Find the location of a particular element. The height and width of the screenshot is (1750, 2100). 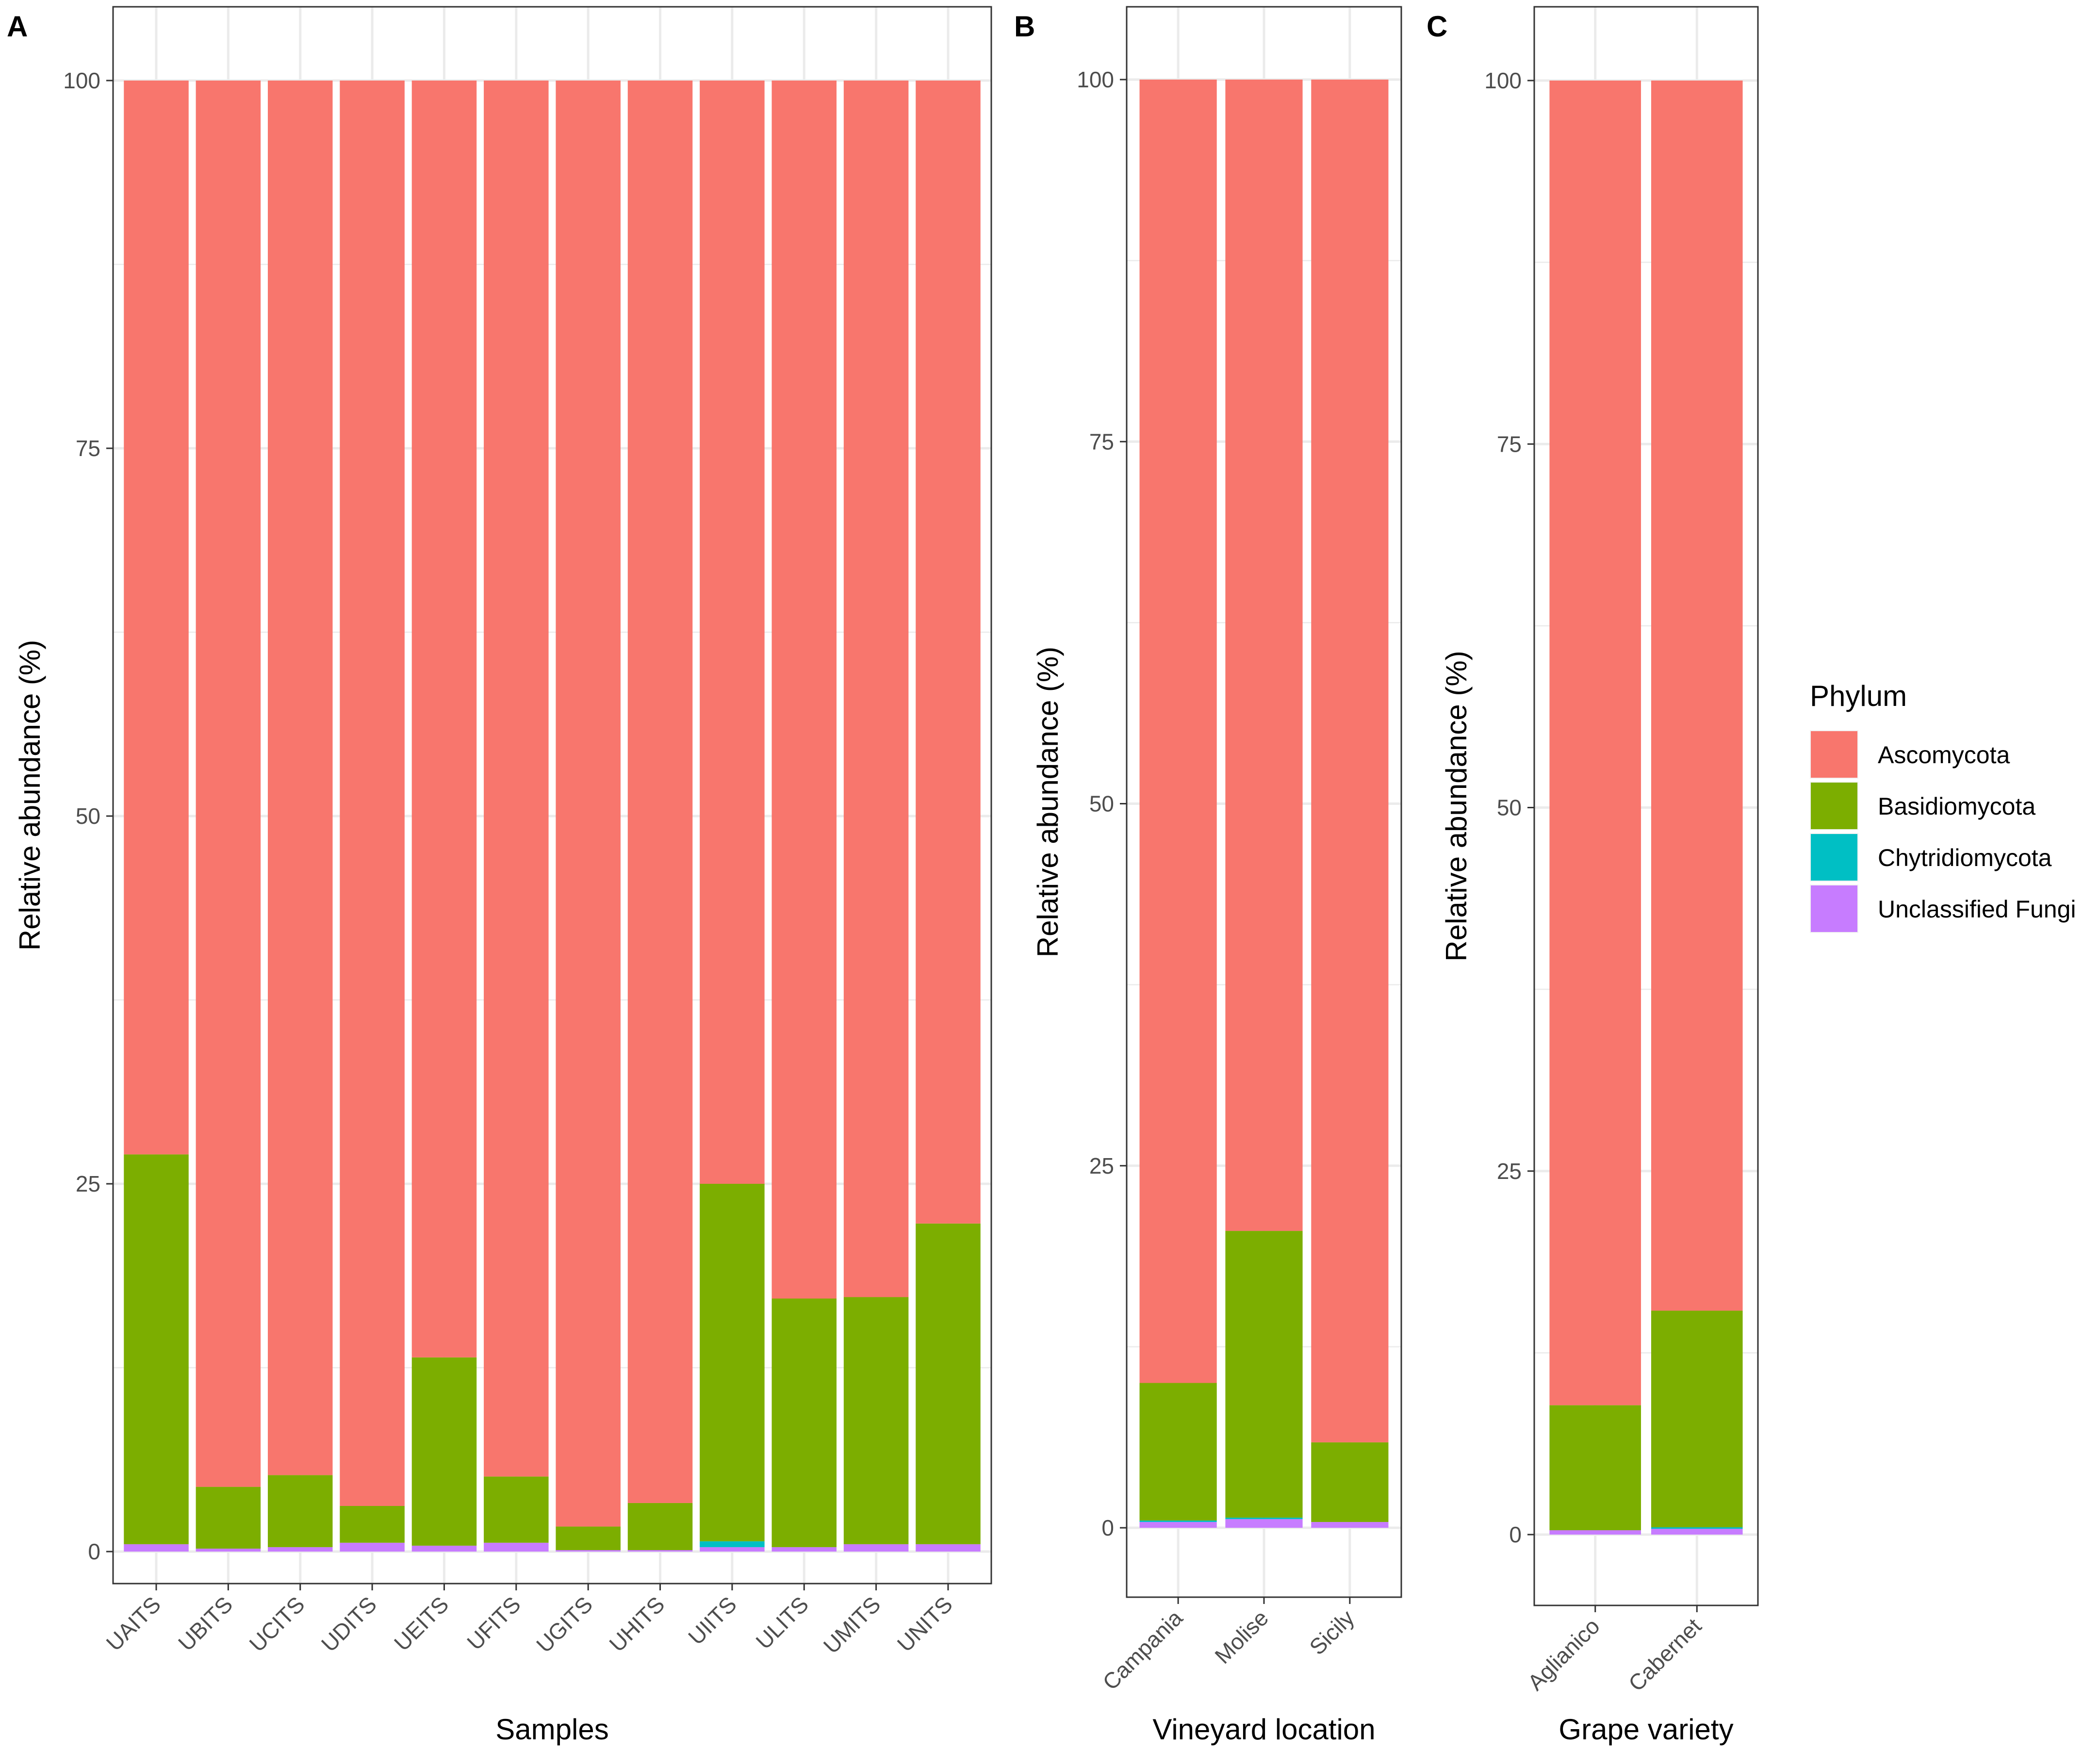

legend-label: Chytridiomycota is located at coordinates (1965, 857).